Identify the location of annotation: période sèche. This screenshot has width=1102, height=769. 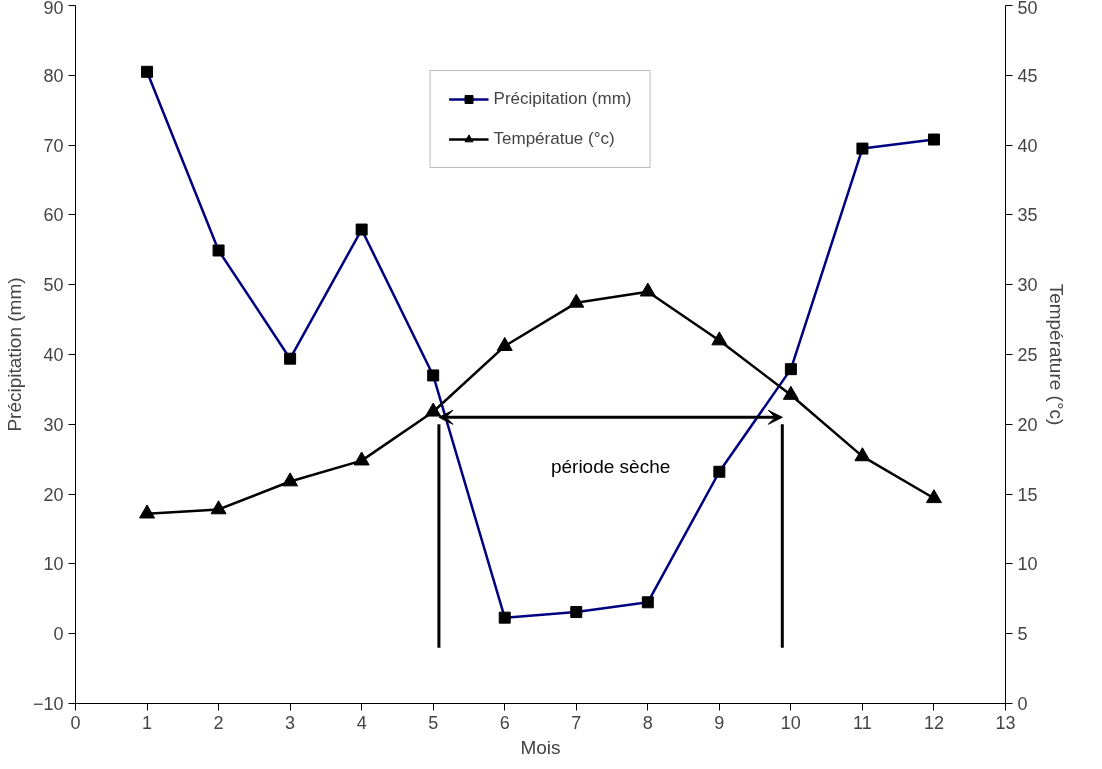
(610, 466).